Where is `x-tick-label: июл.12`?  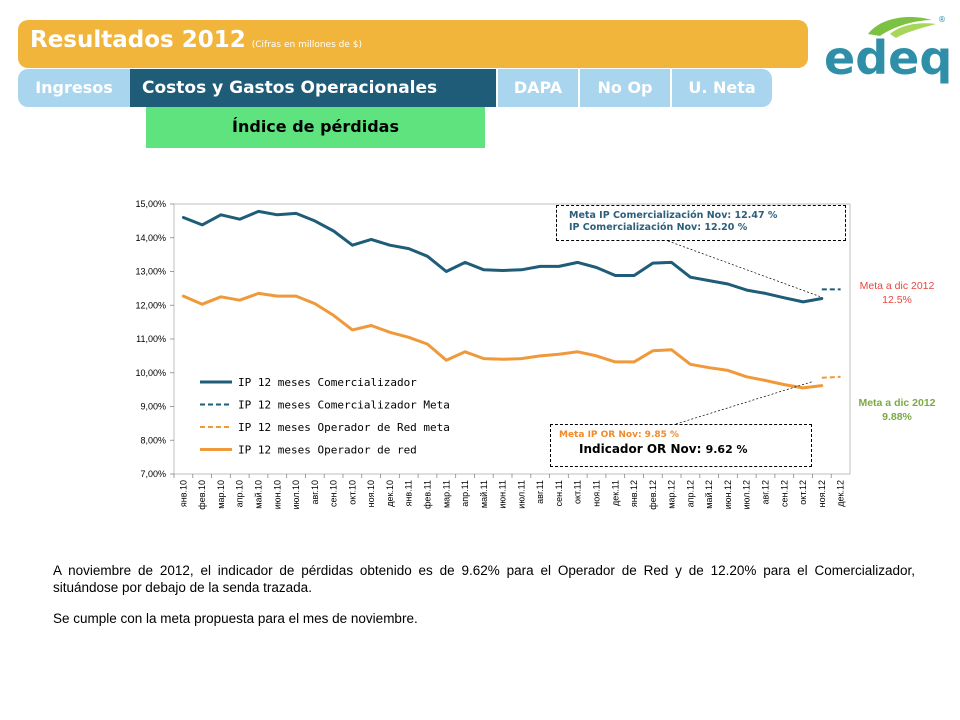
x-tick-label: июл.12 is located at coordinates (747, 494).